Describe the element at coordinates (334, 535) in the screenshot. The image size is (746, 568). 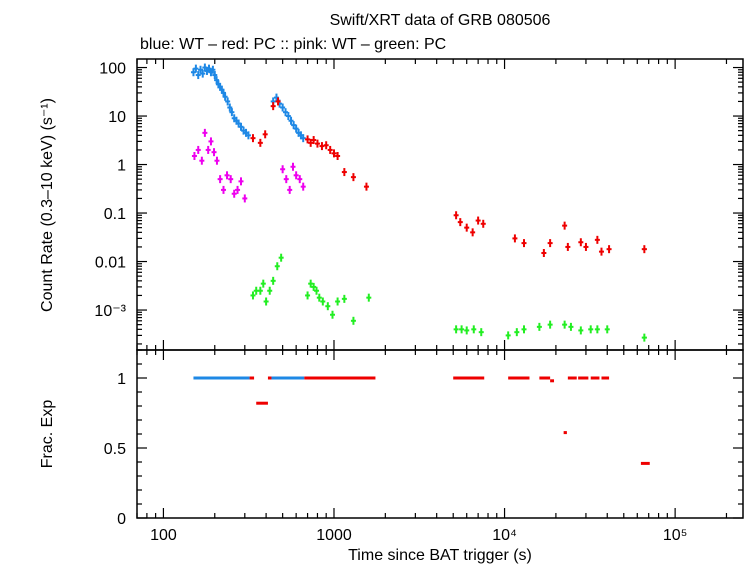
I see `x-tick-label: 1000` at that location.